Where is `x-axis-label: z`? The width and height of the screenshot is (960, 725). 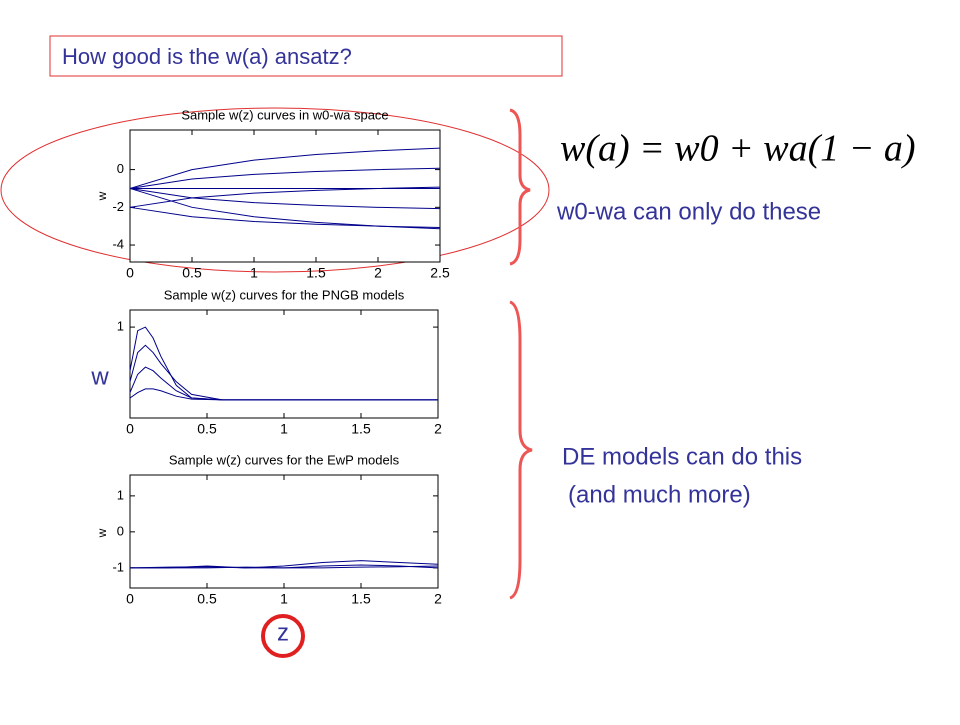 x-axis-label: z is located at coordinates (283, 632).